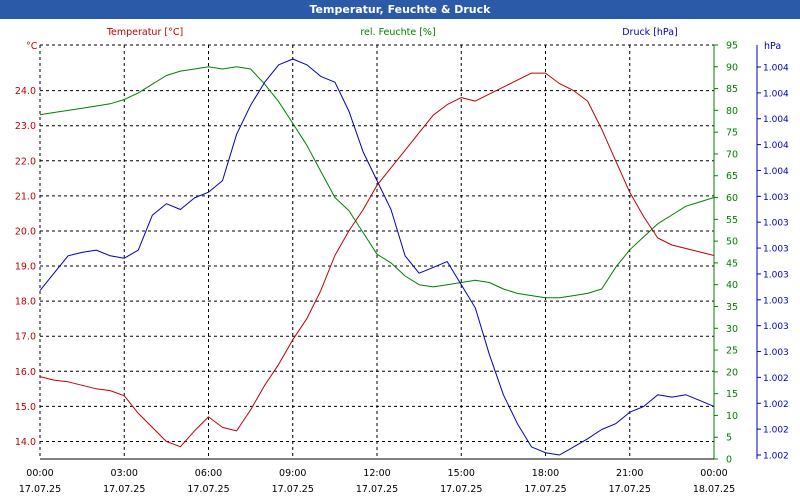  What do you see at coordinates (124, 473) in the screenshot?
I see `x-tick-time: 03:00` at bounding box center [124, 473].